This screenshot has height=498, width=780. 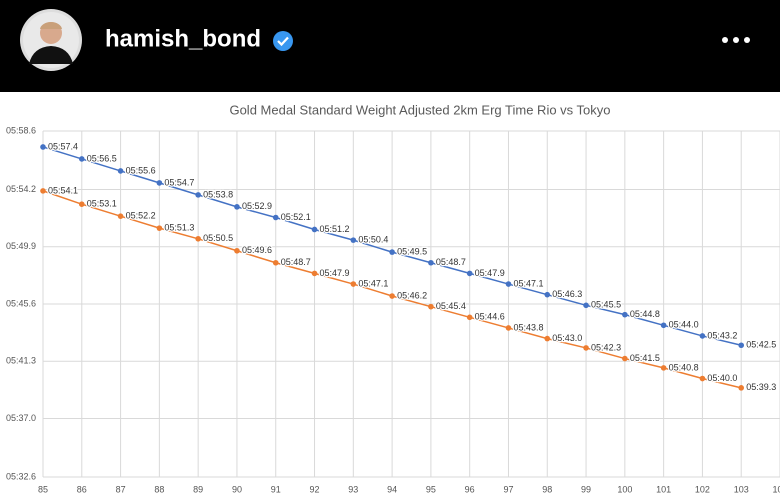 What do you see at coordinates (412, 251) in the screenshot?
I see `data-label: 05:49.5` at bounding box center [412, 251].